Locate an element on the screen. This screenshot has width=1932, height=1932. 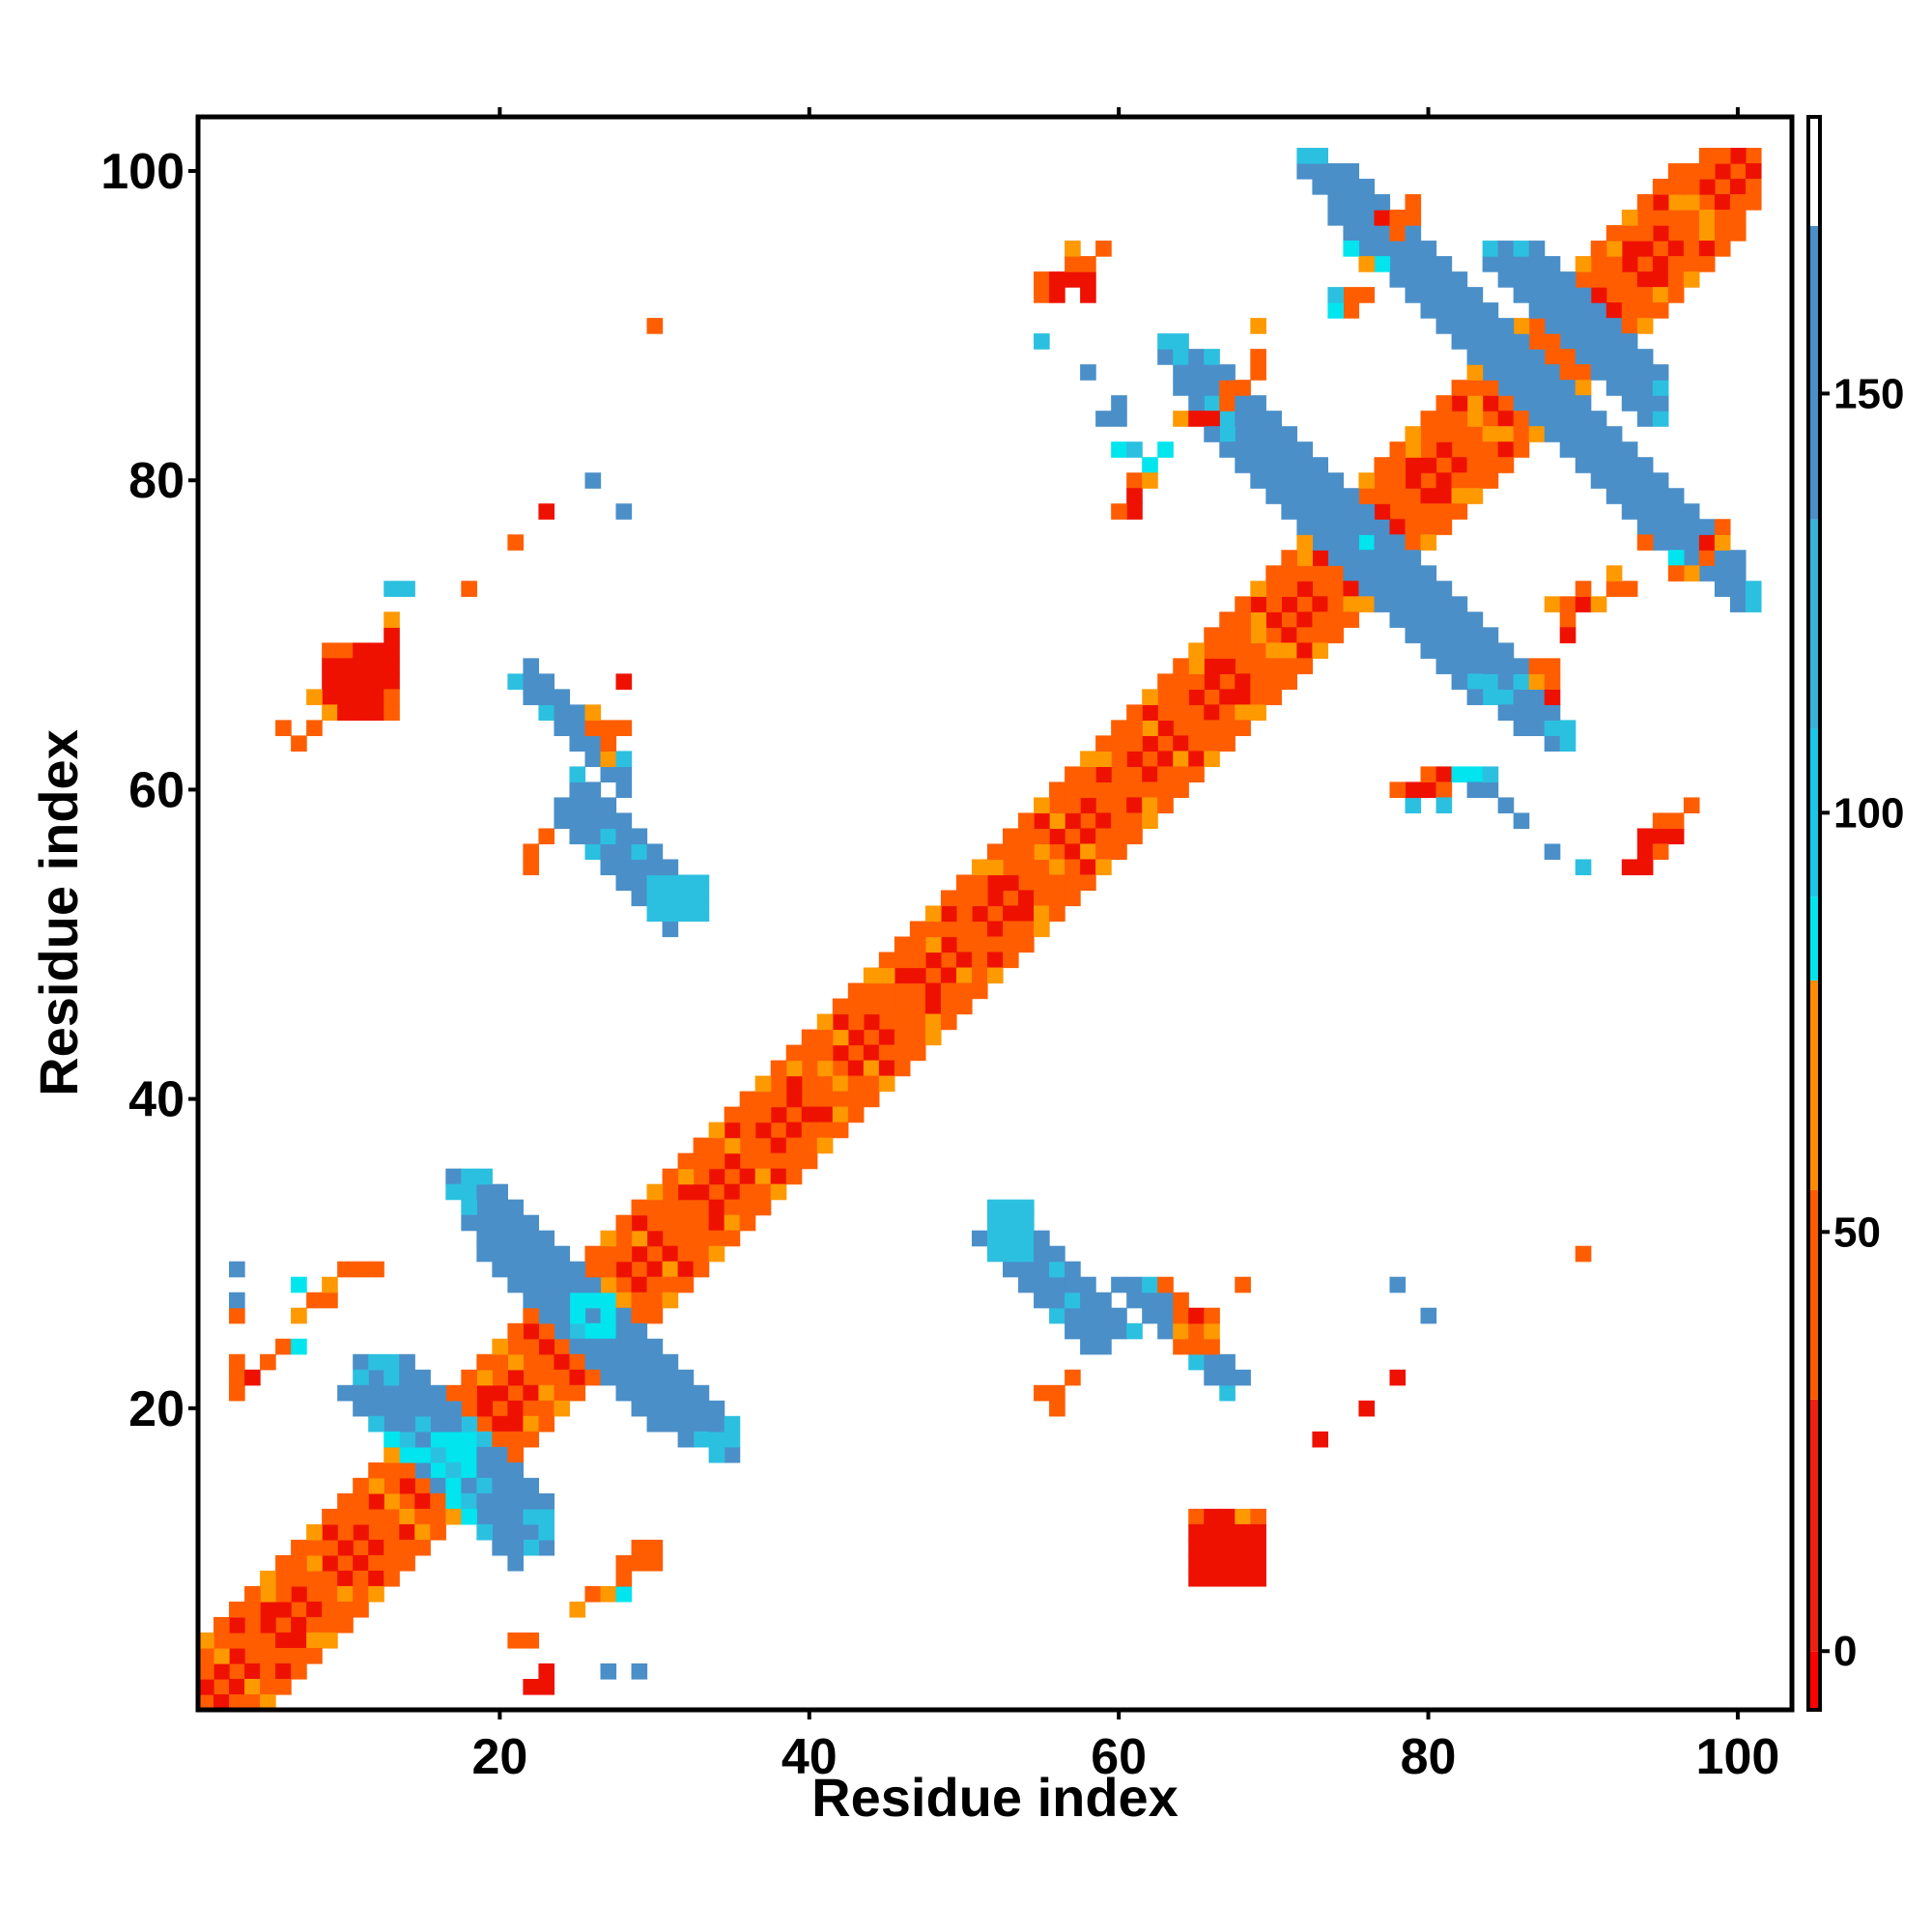
colorbar-band is located at coordinates (1814, 1294).